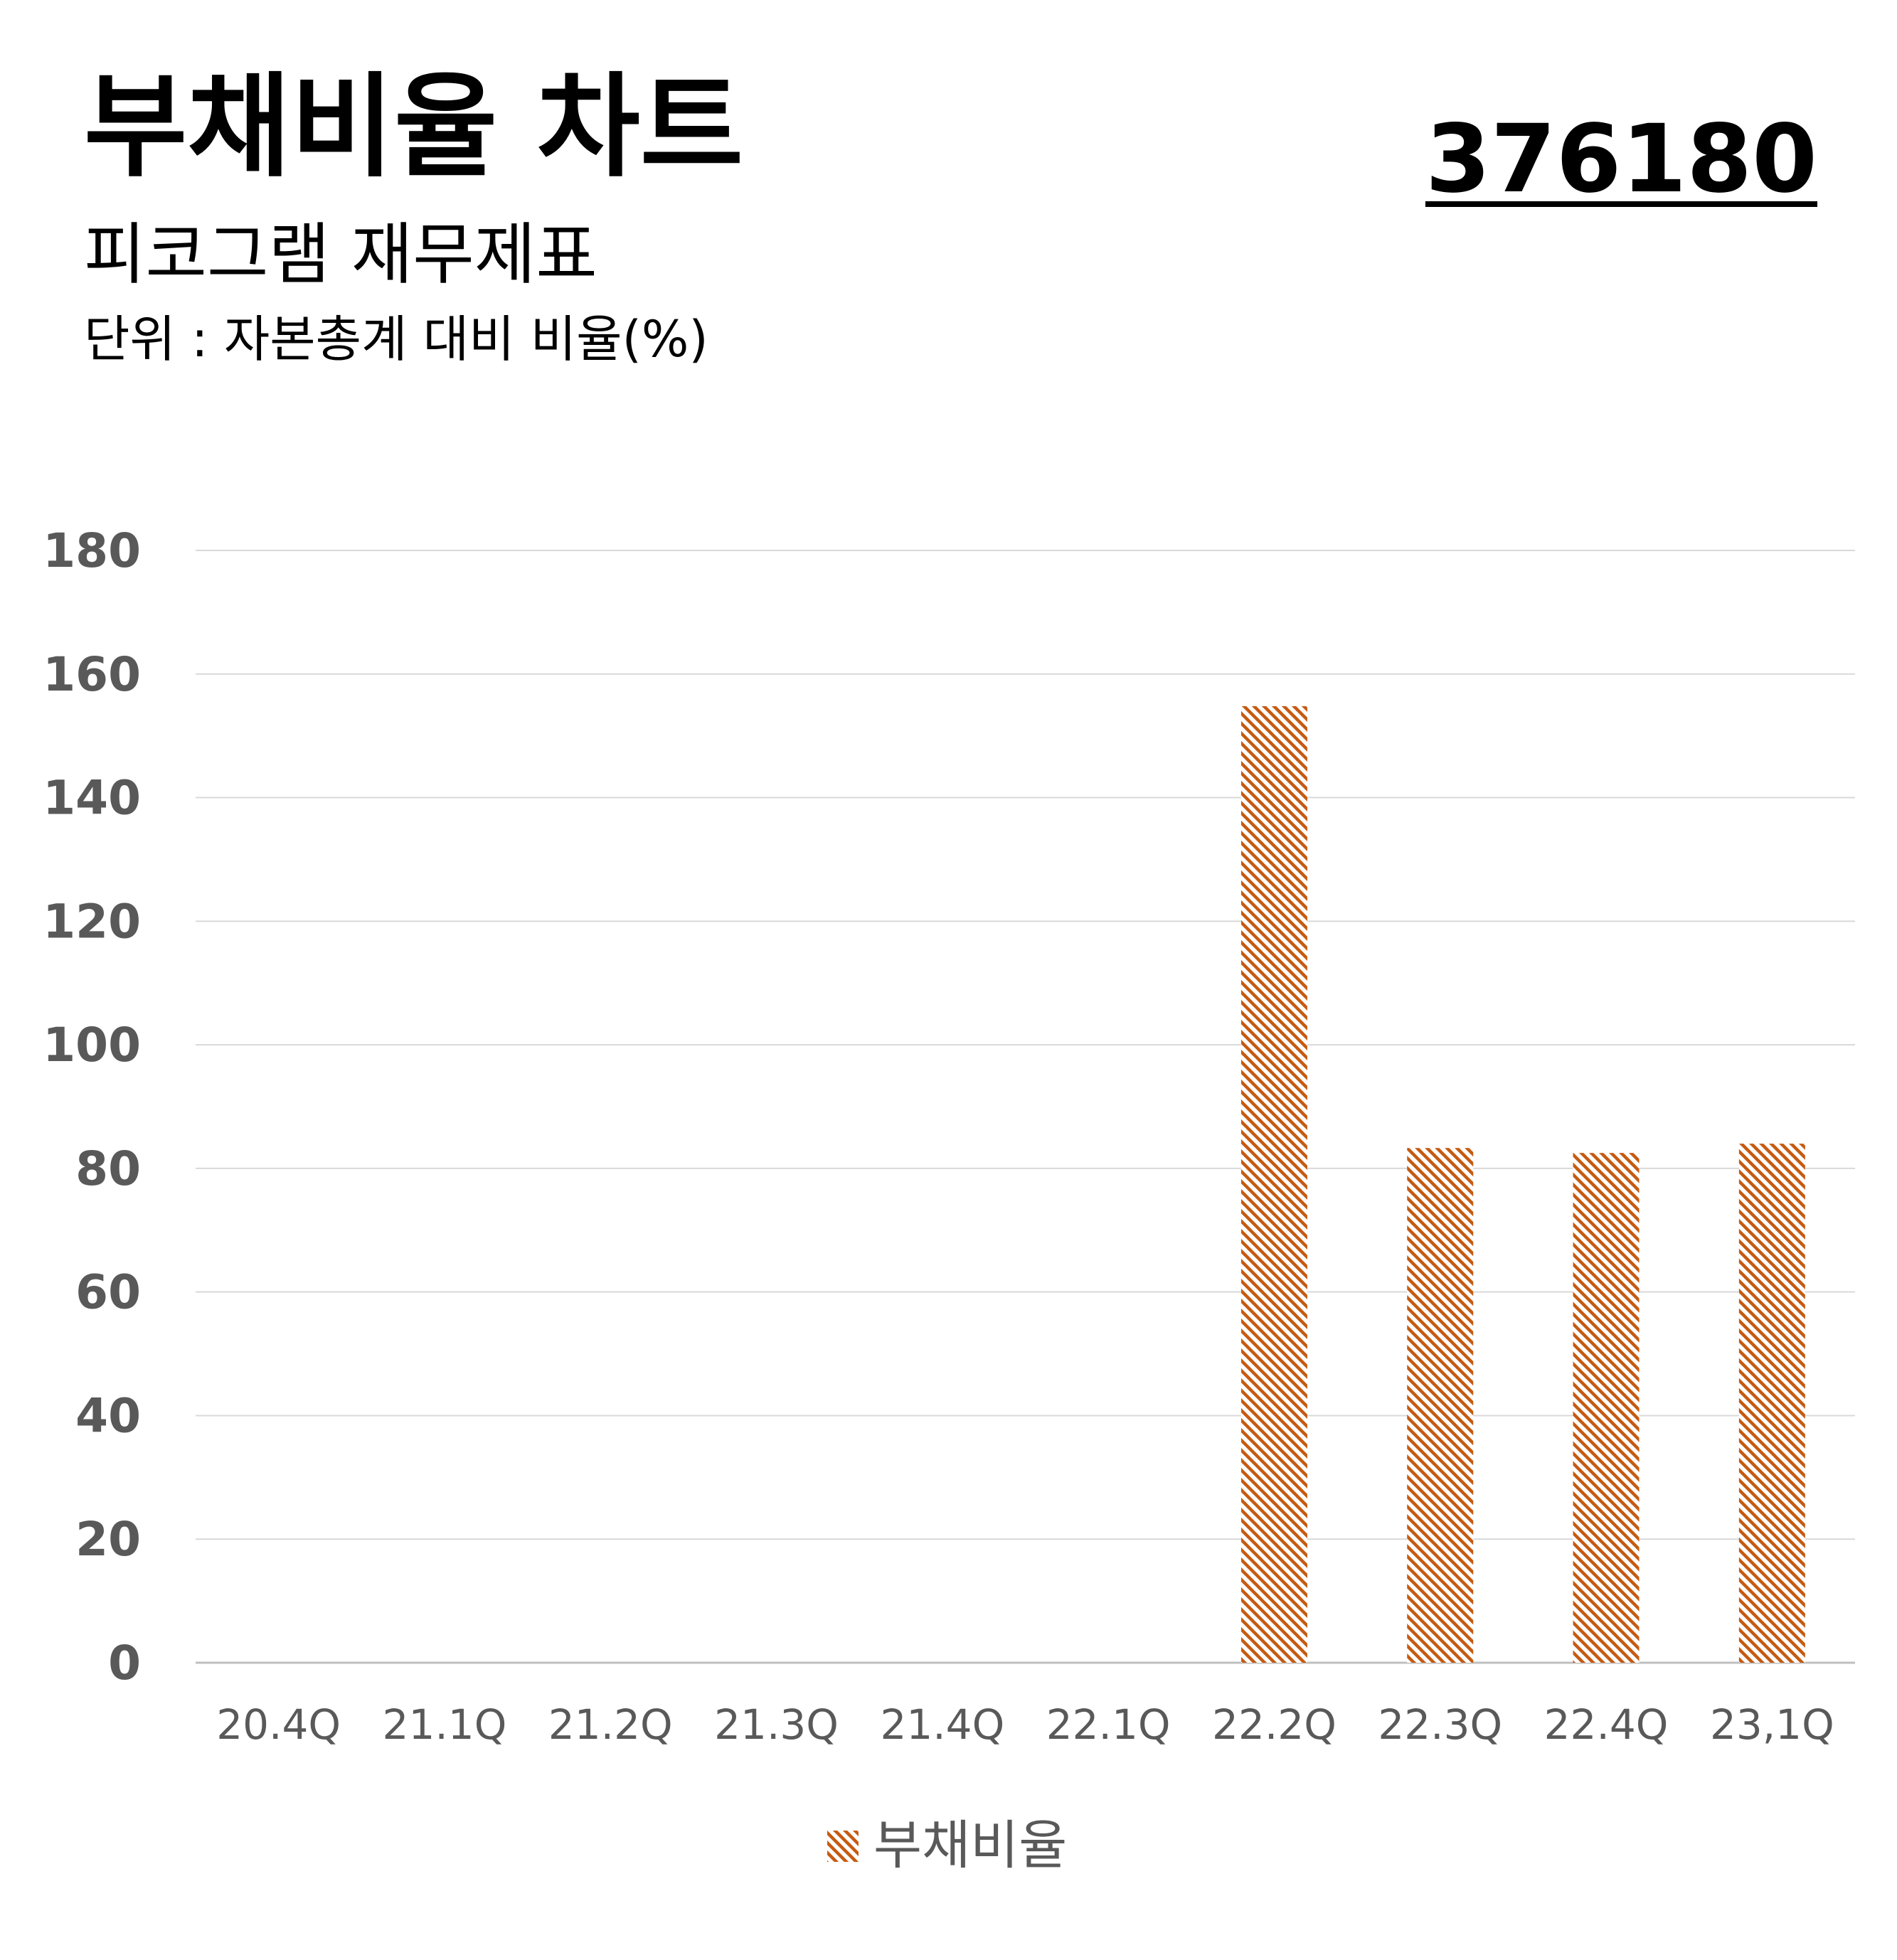 This screenshot has width=1897, height=1960. Describe the element at coordinates (611, 1724) in the screenshot. I see `x-tick-label: 21.2Q` at that location.